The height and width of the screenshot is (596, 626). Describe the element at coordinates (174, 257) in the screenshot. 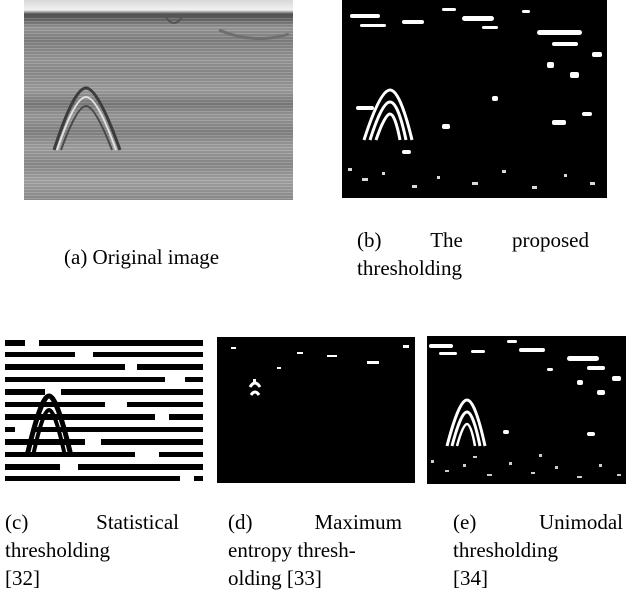

I see `caption-a: (a) Original image` at that location.